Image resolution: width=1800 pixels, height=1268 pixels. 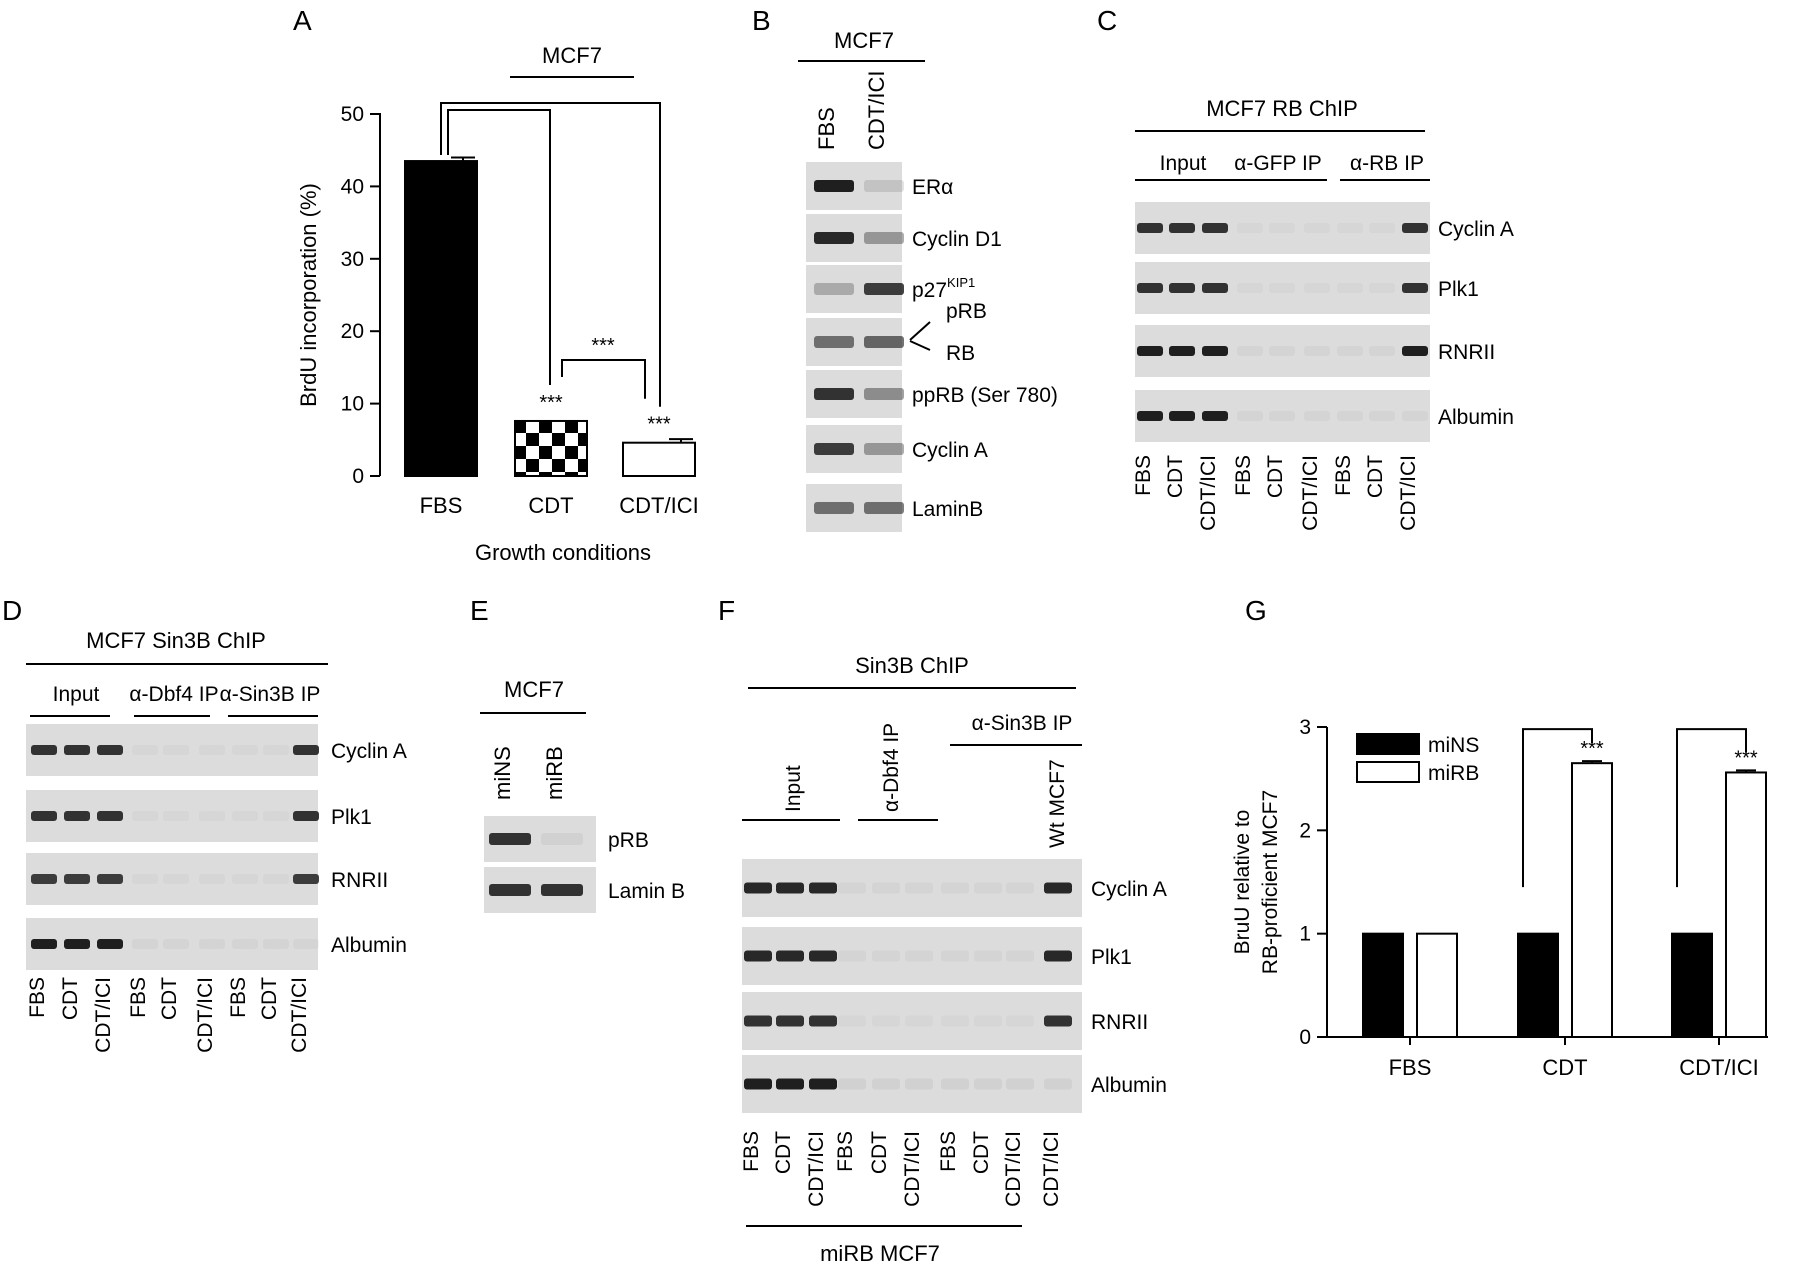 What do you see at coordinates (352, 186) in the screenshot?
I see `y-tick-label: 40` at bounding box center [352, 186].